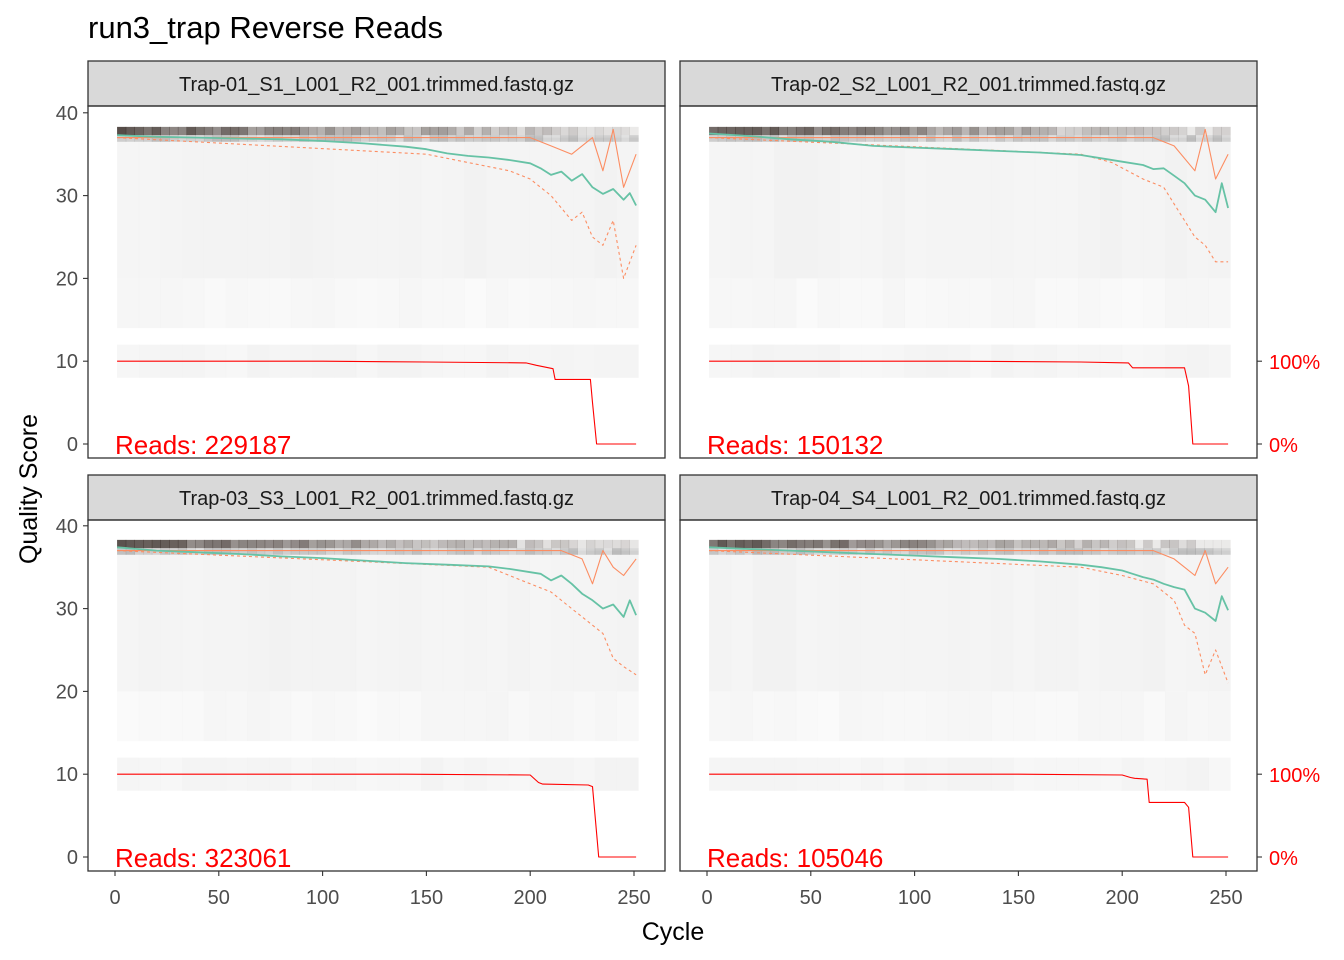 The image size is (1344, 960). What do you see at coordinates (67, 114) in the screenshot?
I see `y-tick-label: 40` at bounding box center [67, 114].